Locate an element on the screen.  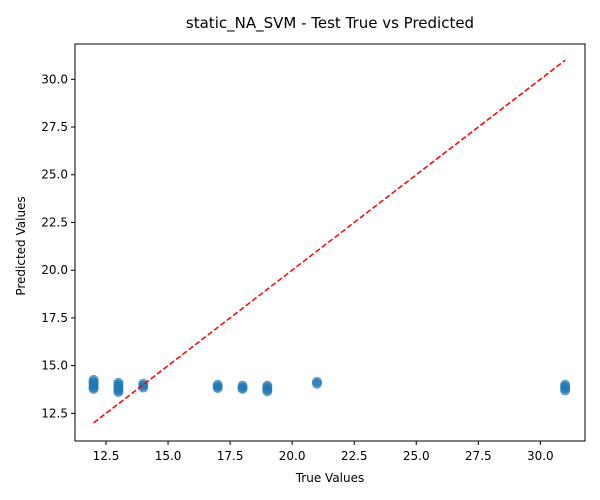
y-tick-label: 17.5 is located at coordinates (54, 318).